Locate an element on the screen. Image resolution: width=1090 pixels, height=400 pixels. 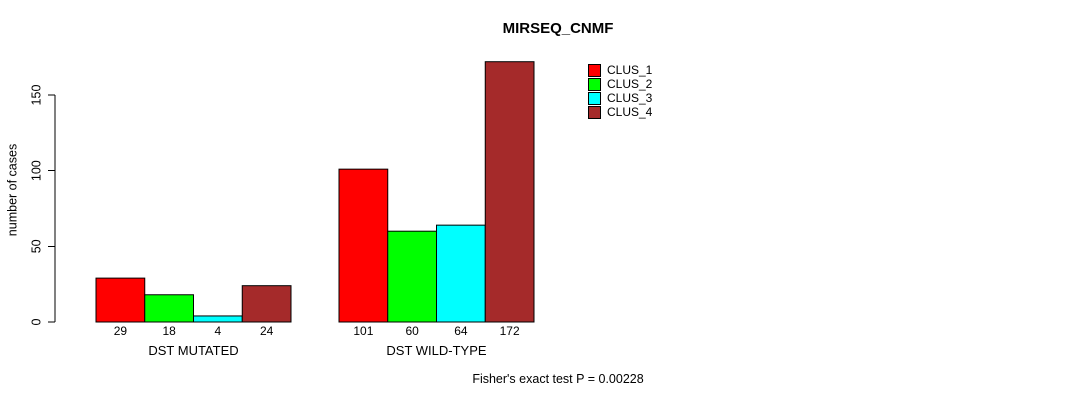
category-label-dst-wild-type: DST WILD-TYPE is located at coordinates (436, 350).